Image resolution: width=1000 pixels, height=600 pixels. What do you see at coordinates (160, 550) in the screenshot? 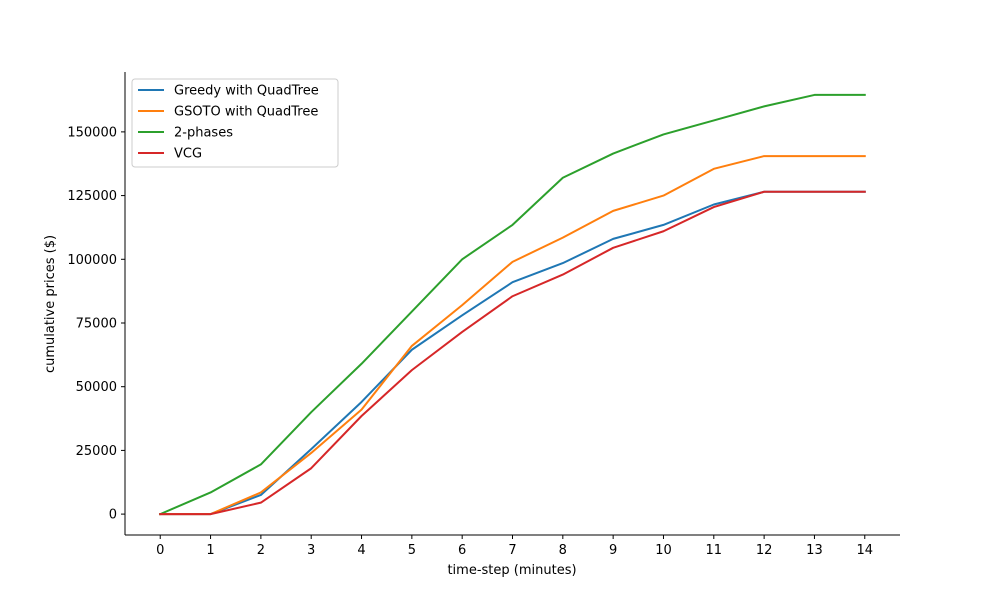
I see `x-tick-label: 0` at bounding box center [160, 550].